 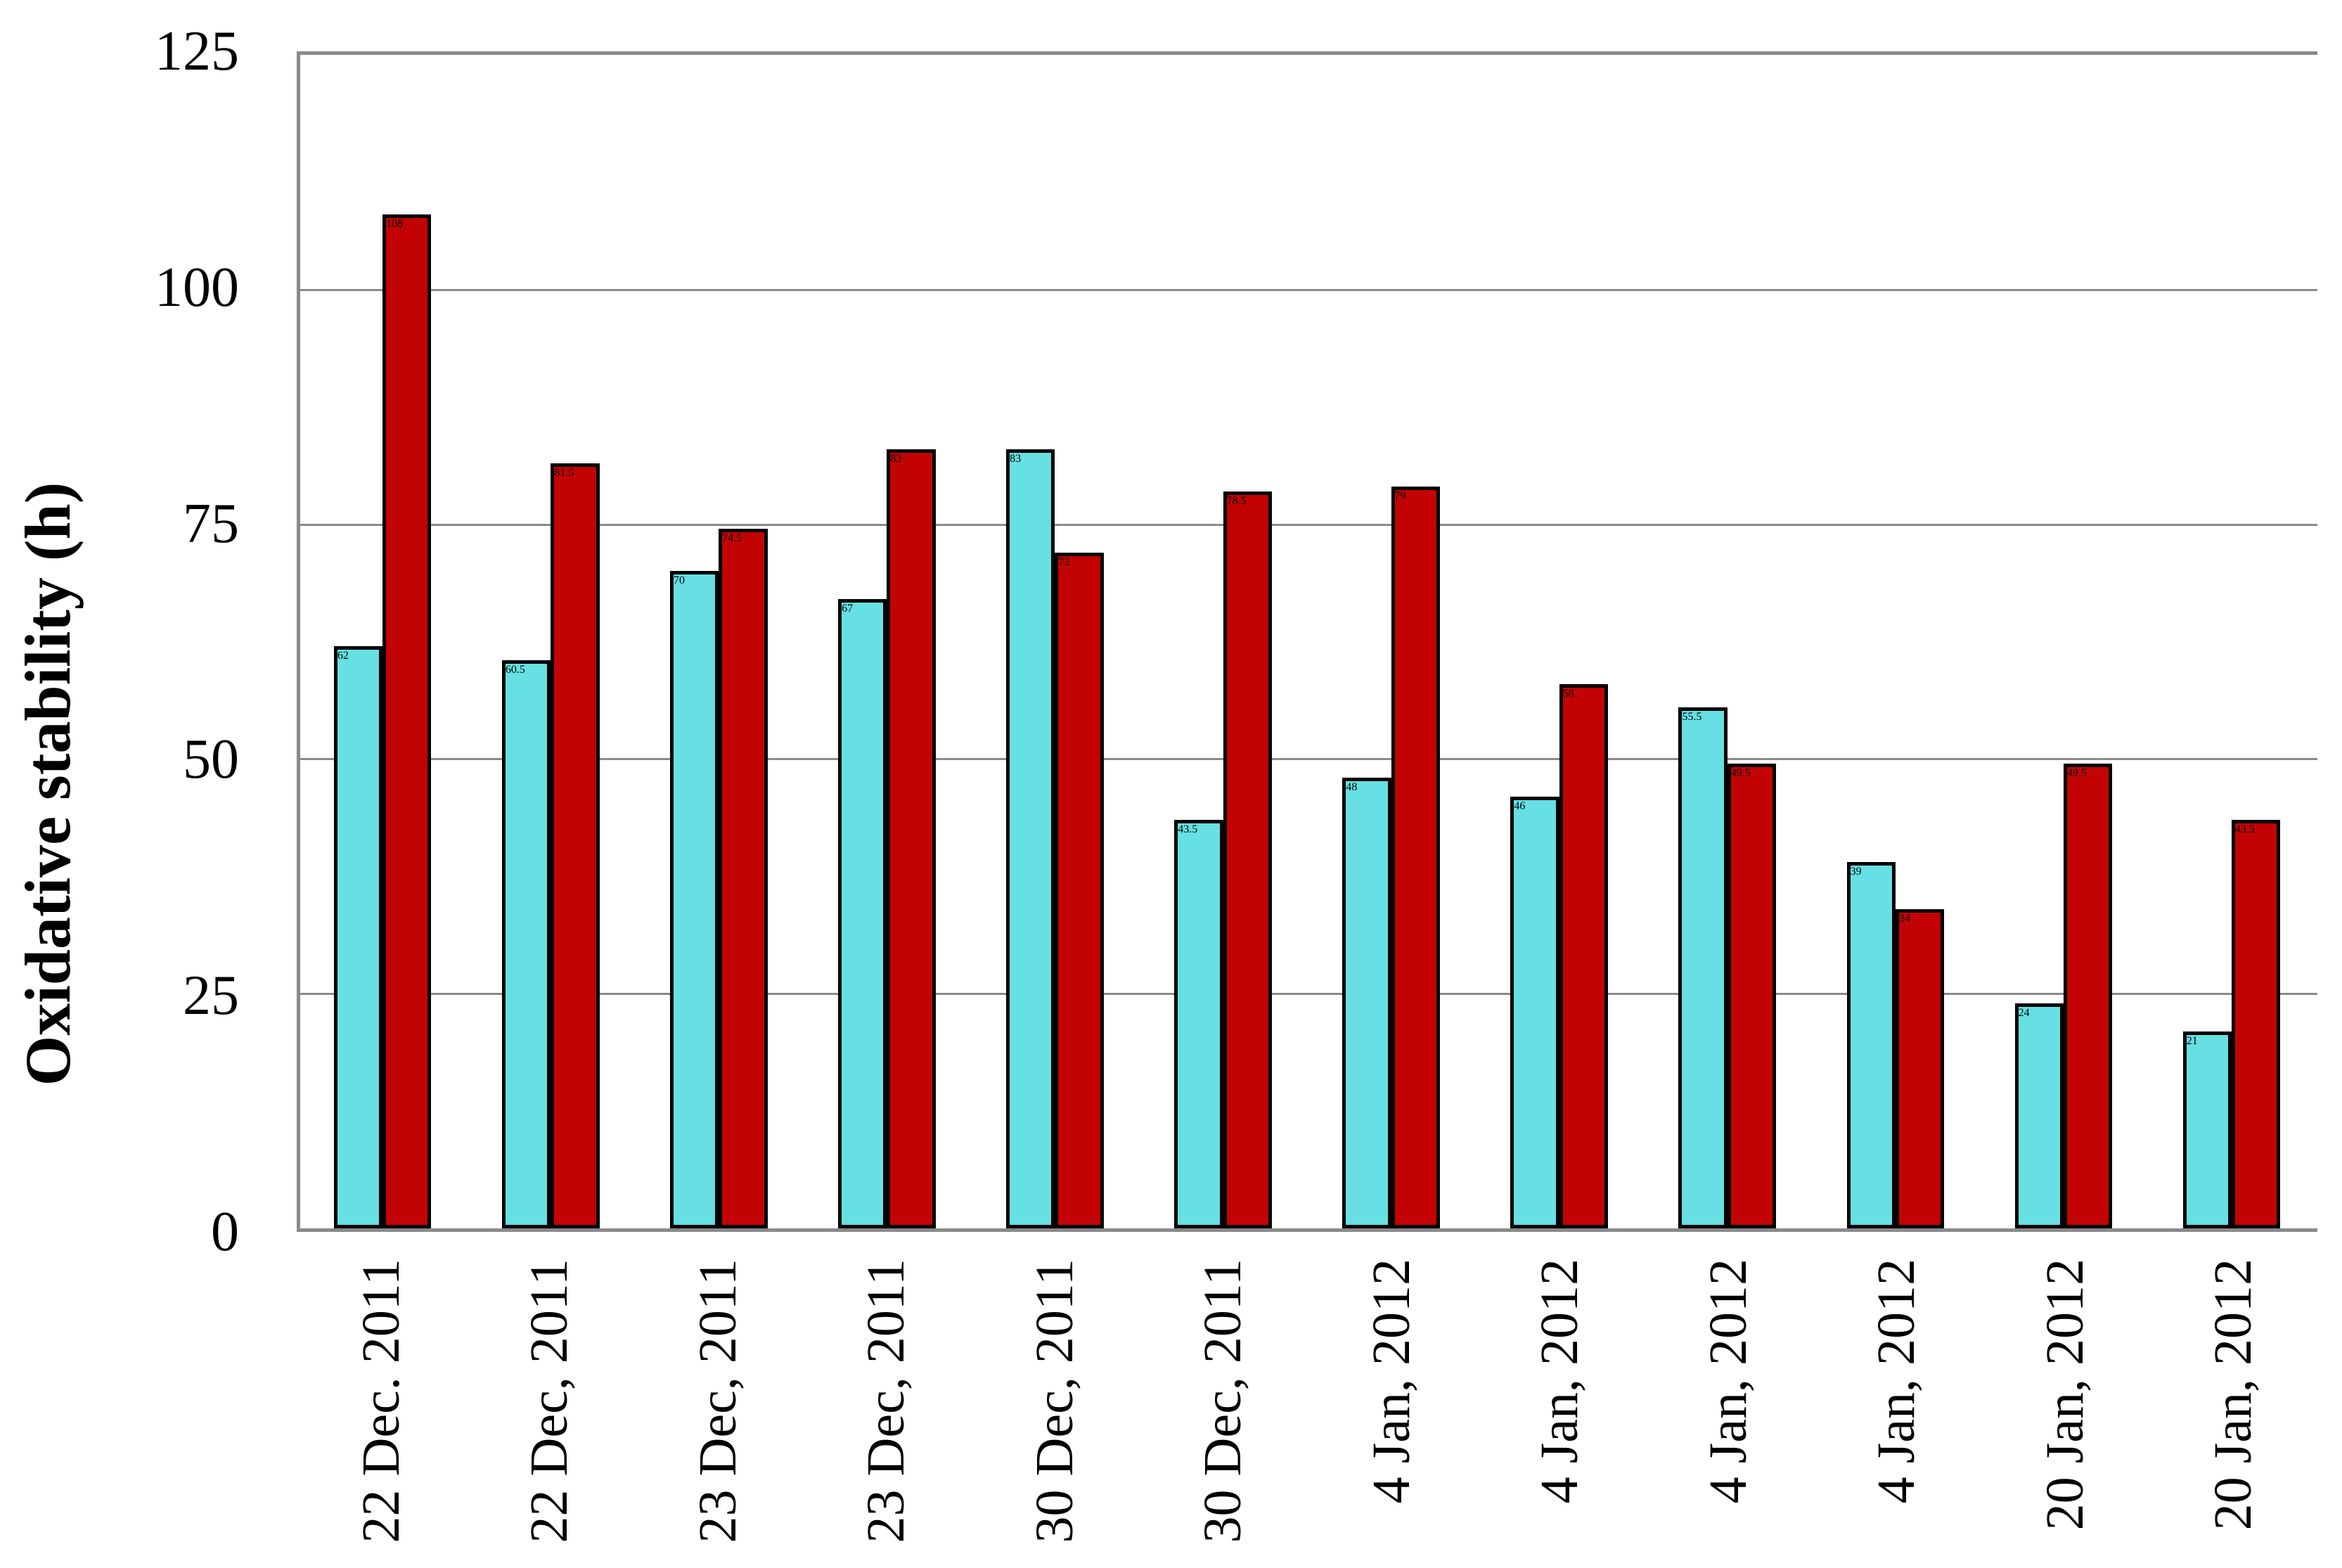 What do you see at coordinates (2256, 1024) in the screenshot?
I see `bar-series-2-category-12: 43.5` at bounding box center [2256, 1024].